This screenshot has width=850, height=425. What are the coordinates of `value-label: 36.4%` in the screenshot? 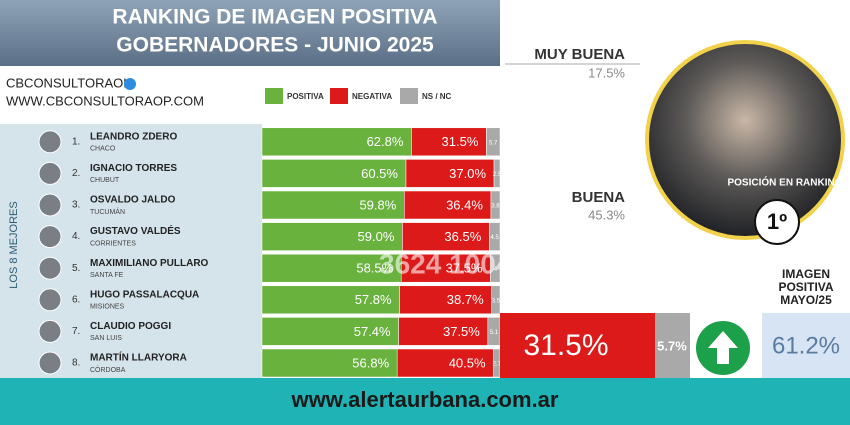 It's located at (464, 204).